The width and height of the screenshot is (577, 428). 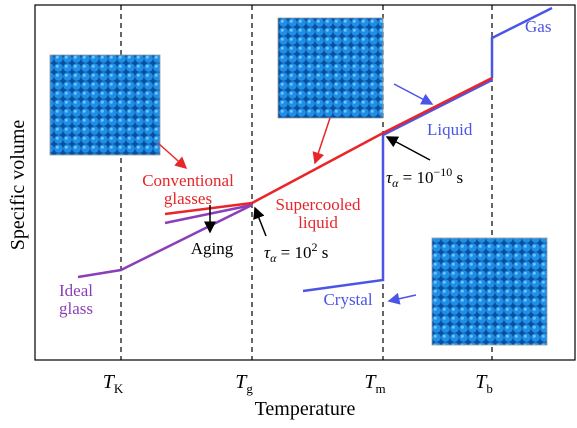 I want to click on relaxation-label: τα = 102 s, so click(x=296, y=252).